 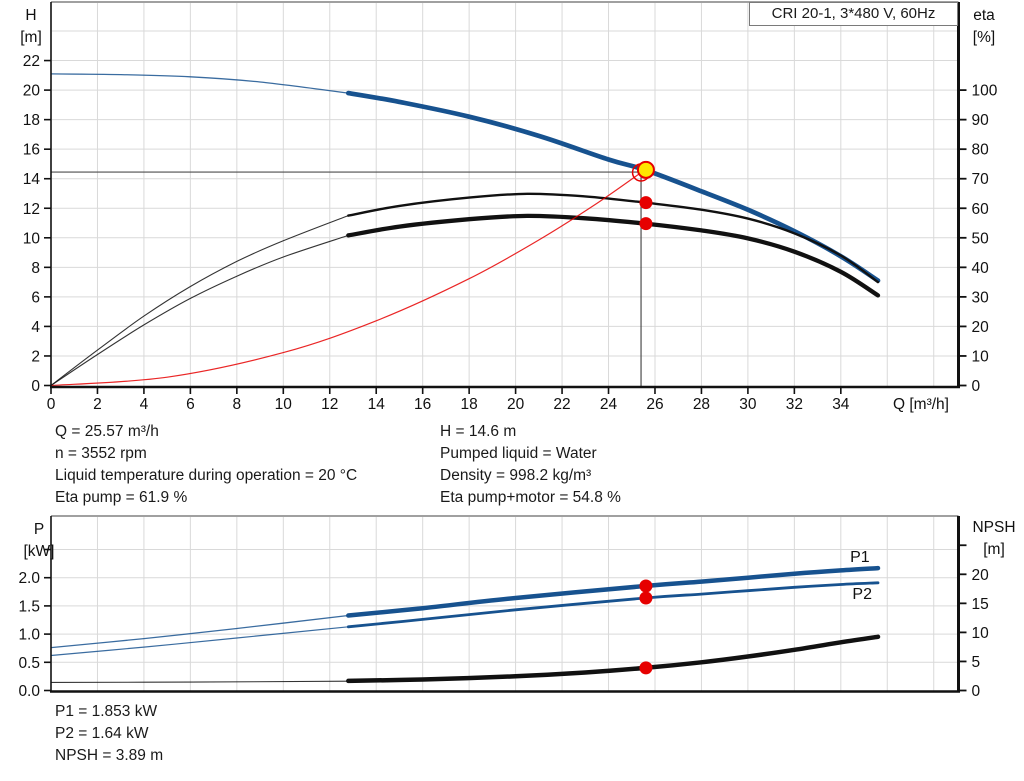 What do you see at coordinates (794, 404) in the screenshot?
I see `x-tick-label: 32` at bounding box center [794, 404].